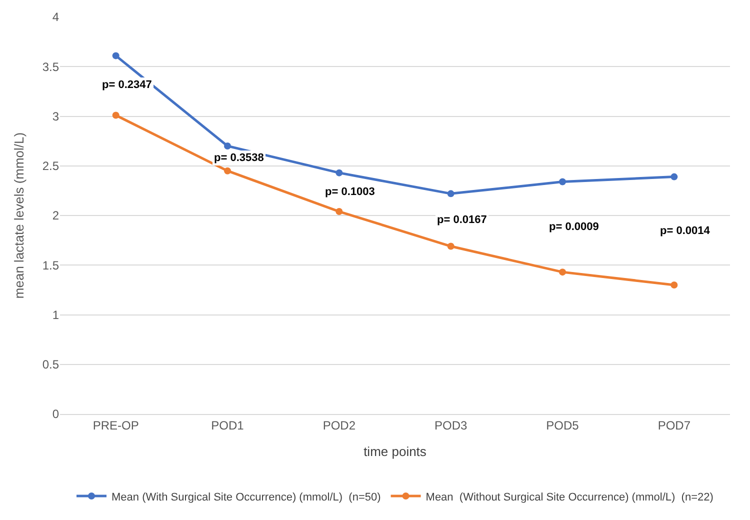 This screenshot has height=520, width=750. Describe the element at coordinates (574, 227) in the screenshot. I see `annotation: p= 0.0009` at that location.